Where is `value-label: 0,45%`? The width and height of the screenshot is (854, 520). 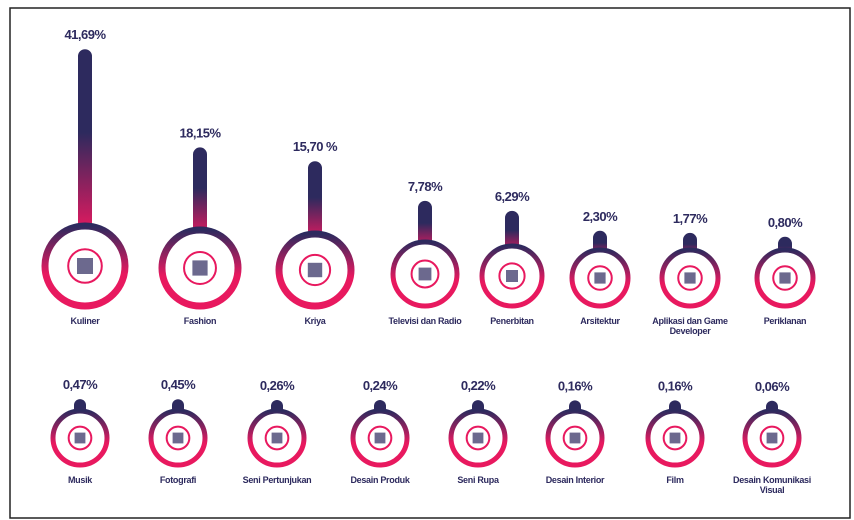 value-label: 0,45% is located at coordinates (178, 384).